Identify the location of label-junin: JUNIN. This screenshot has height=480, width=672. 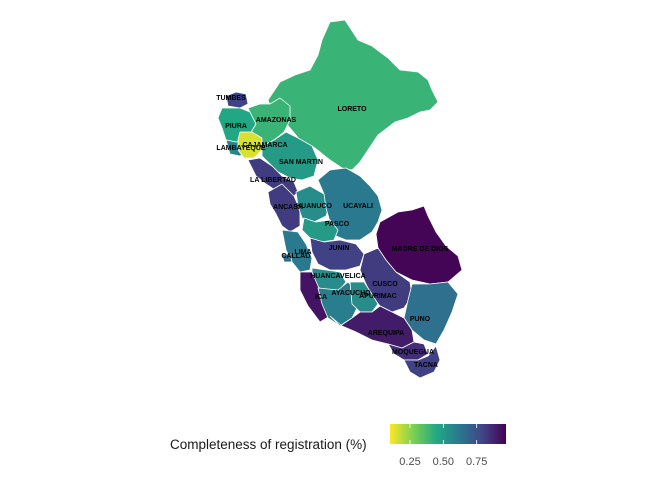
(338, 248).